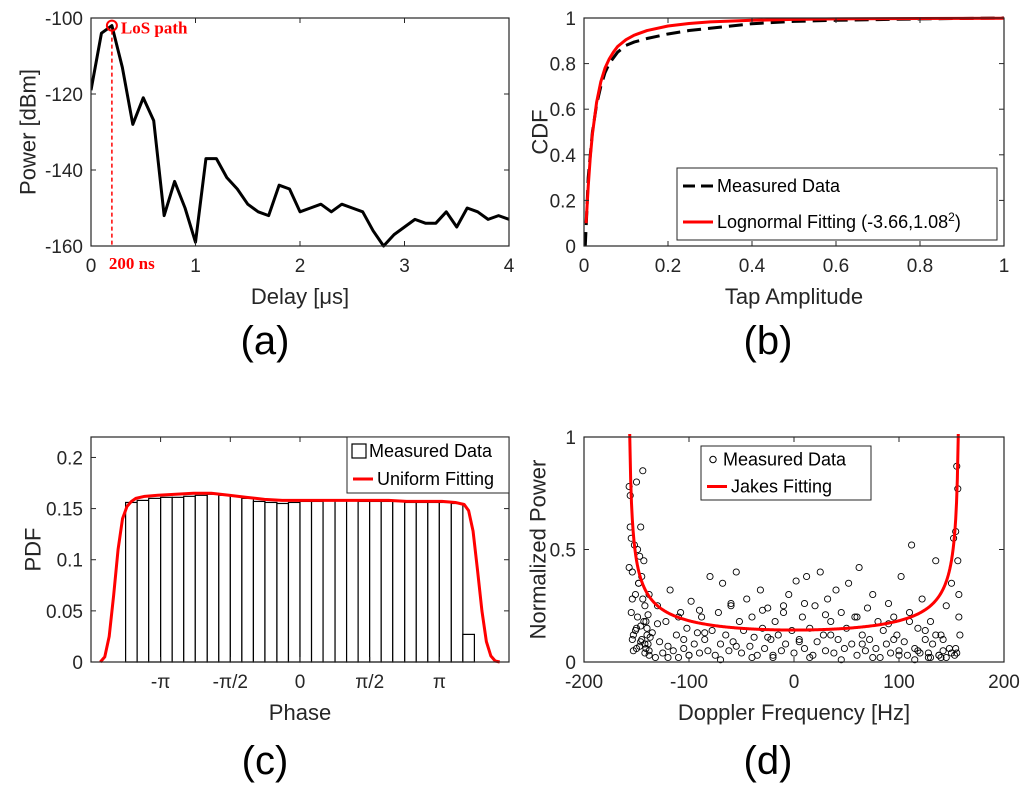 This screenshot has width=1022, height=791. Describe the element at coordinates (230, 682) in the screenshot. I see `x-tick-label: -π/2` at that location.